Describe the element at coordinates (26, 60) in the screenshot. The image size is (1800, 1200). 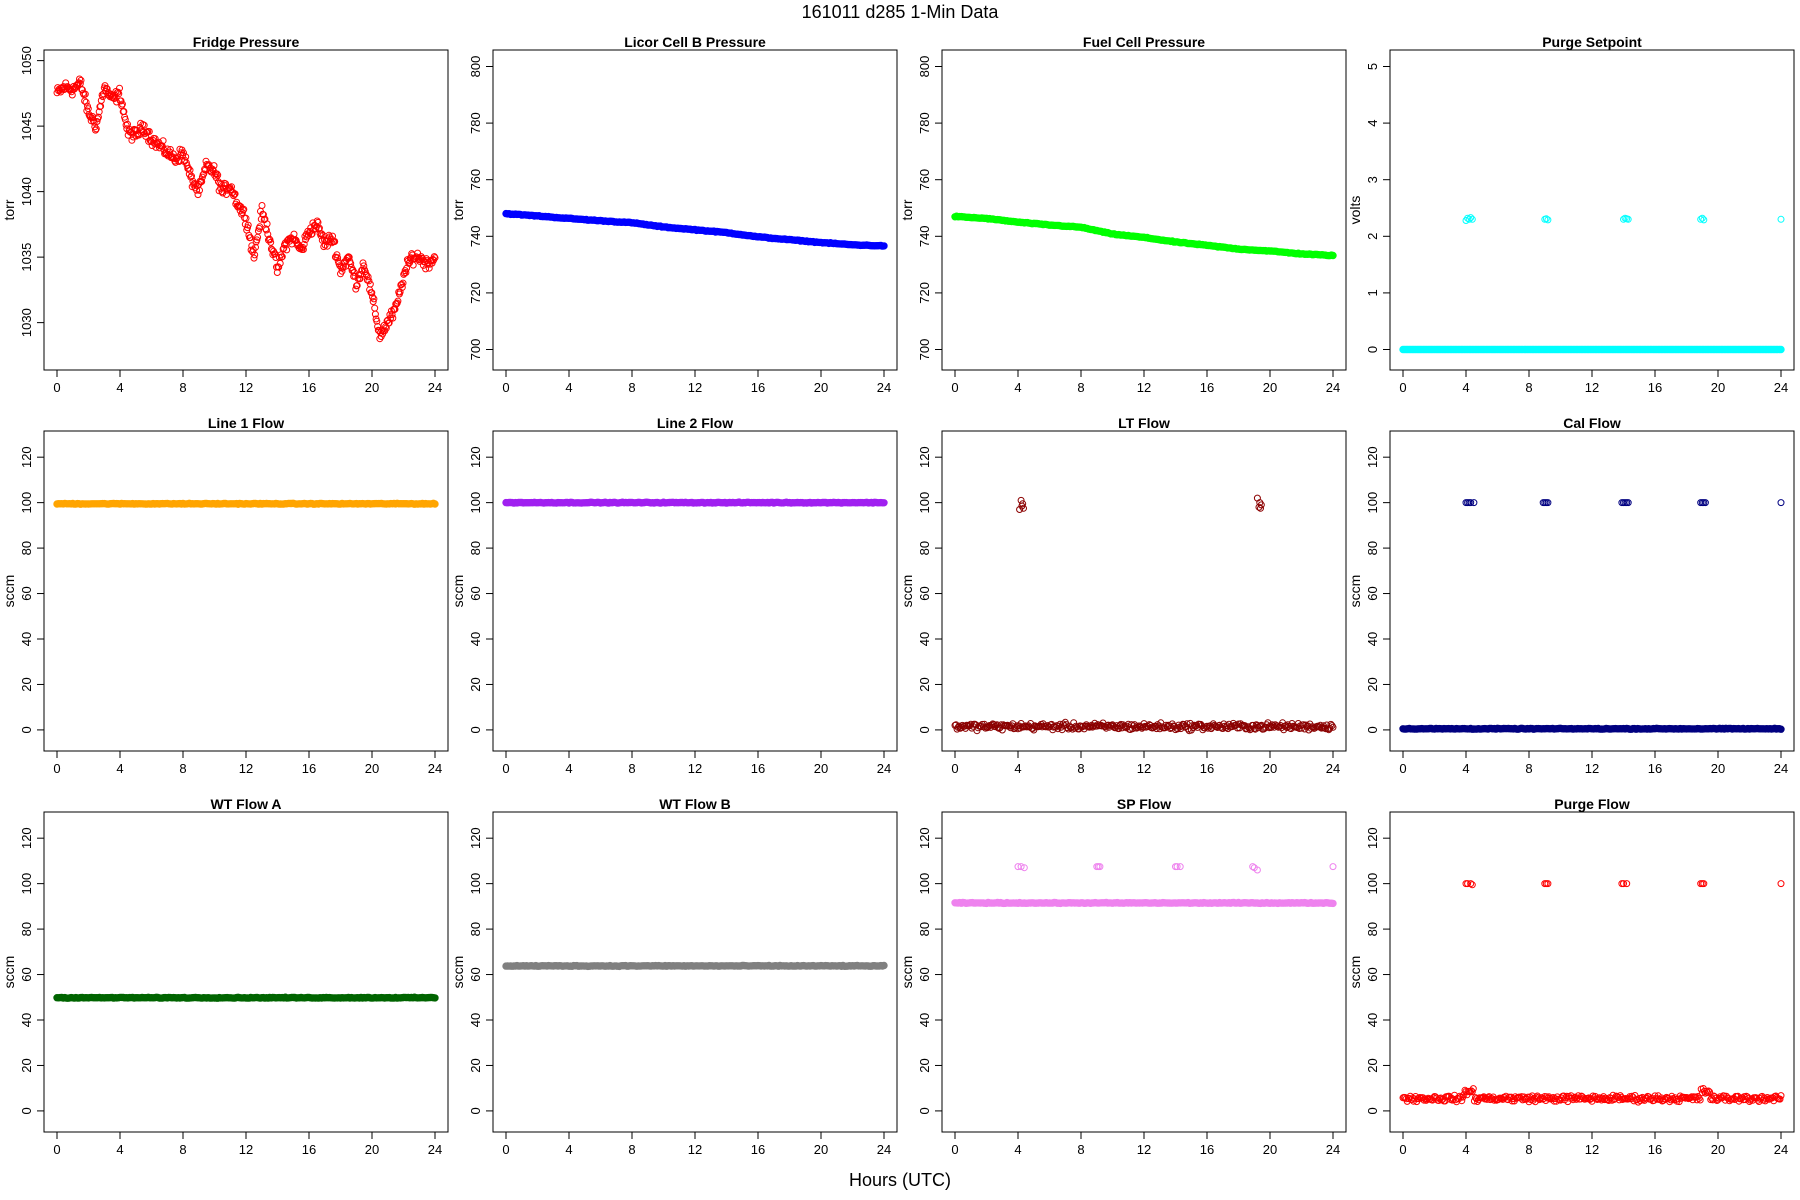
I see `y-tick-label: 1050` at that location.